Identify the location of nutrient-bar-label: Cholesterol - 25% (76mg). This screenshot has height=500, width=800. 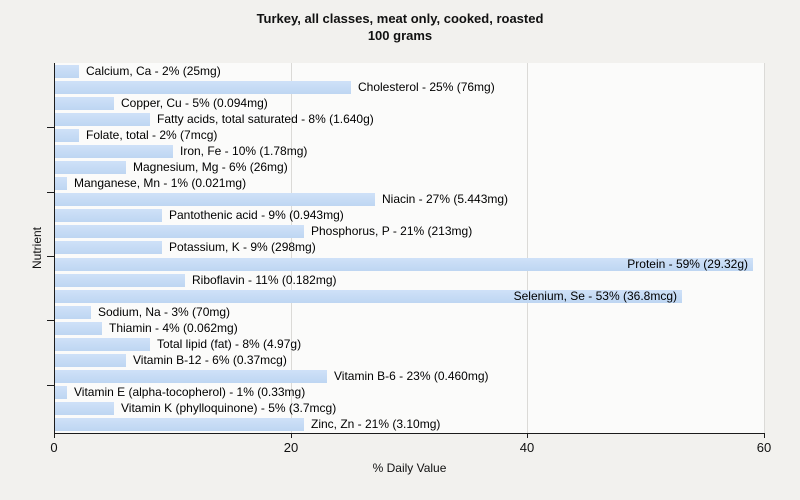
(426, 87).